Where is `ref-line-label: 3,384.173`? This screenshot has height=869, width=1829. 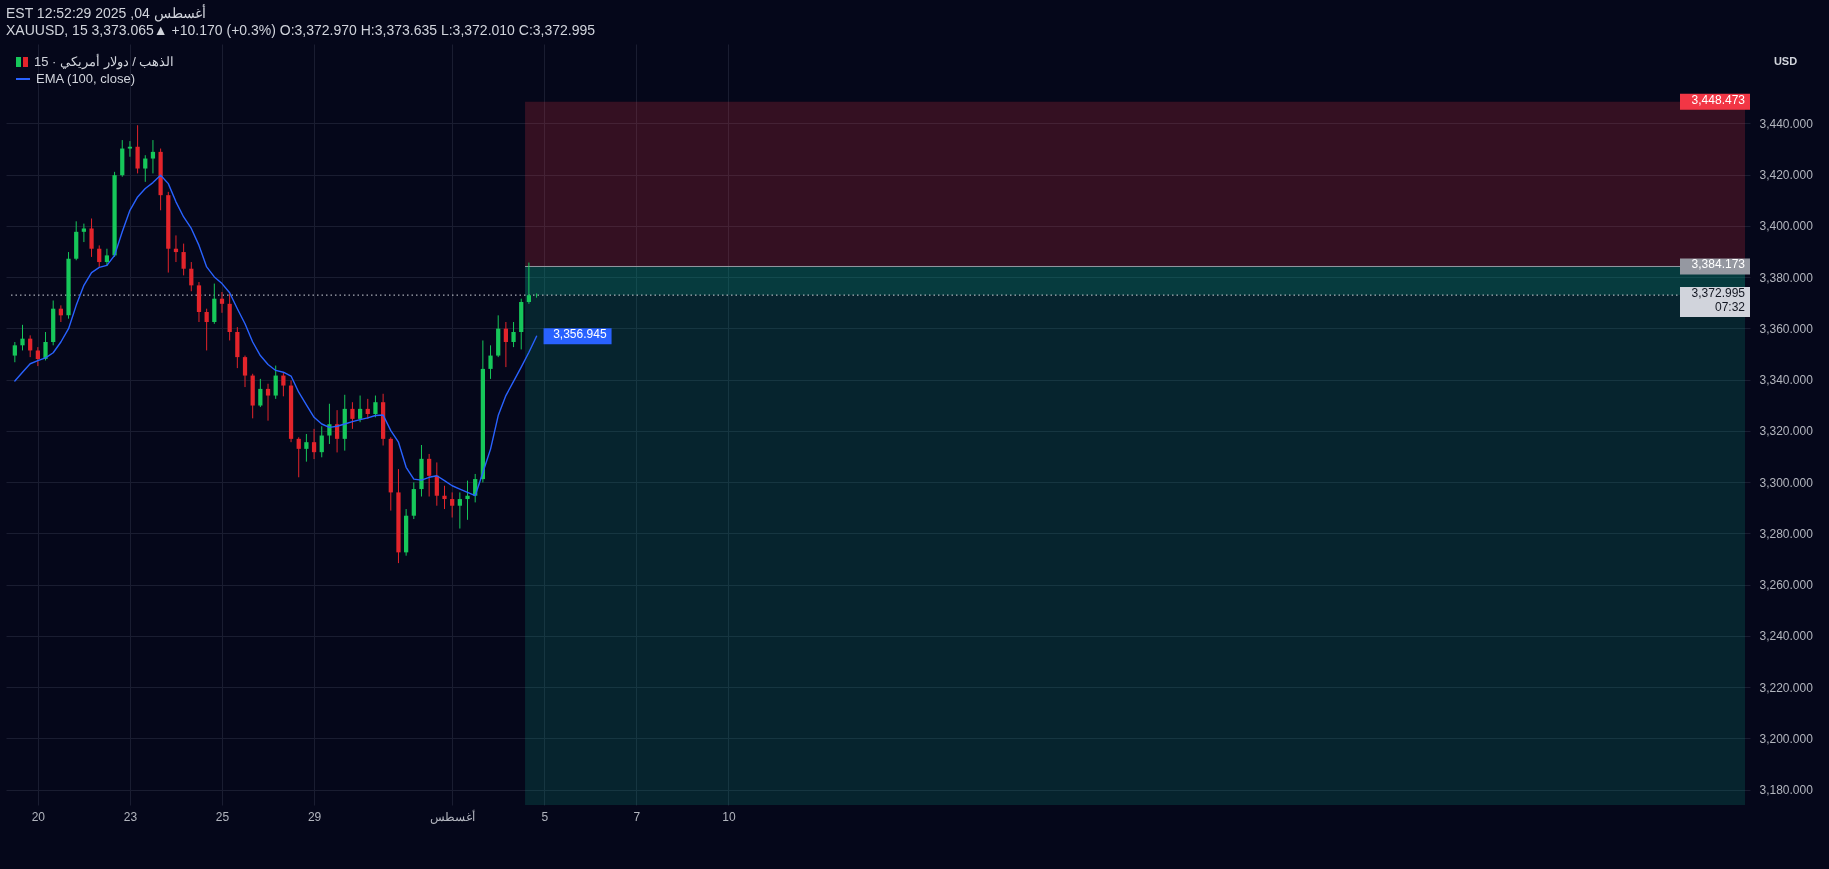 ref-line-label: 3,384.173 is located at coordinates (1718, 264).